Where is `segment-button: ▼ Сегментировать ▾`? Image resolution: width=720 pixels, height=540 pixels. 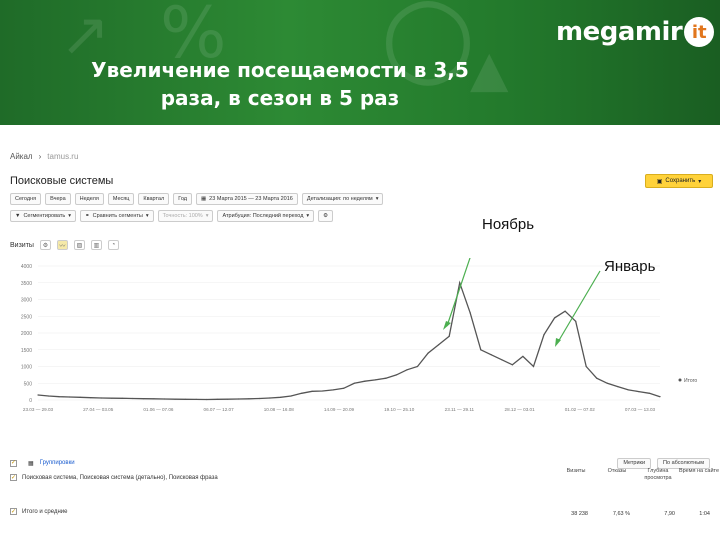 segment-button: ▼ Сегментировать ▾ is located at coordinates (43, 216).